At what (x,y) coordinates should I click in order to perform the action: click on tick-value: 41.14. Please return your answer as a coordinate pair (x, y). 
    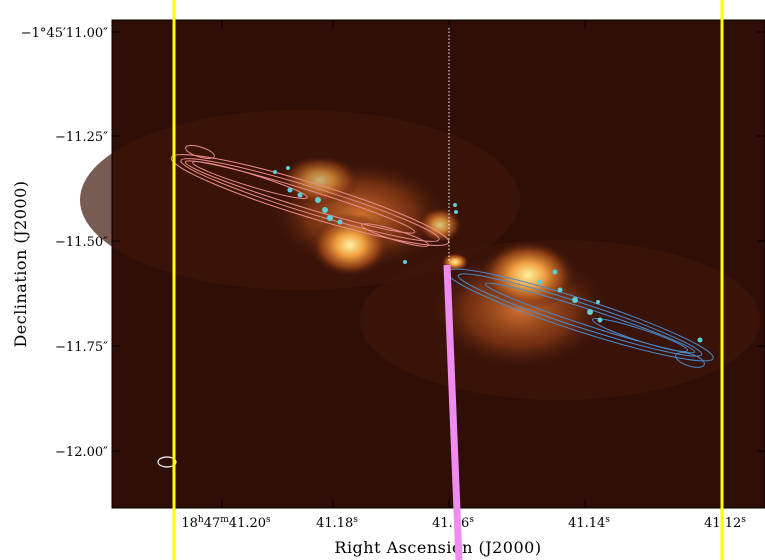
    Looking at the image, I should click on (586, 523).